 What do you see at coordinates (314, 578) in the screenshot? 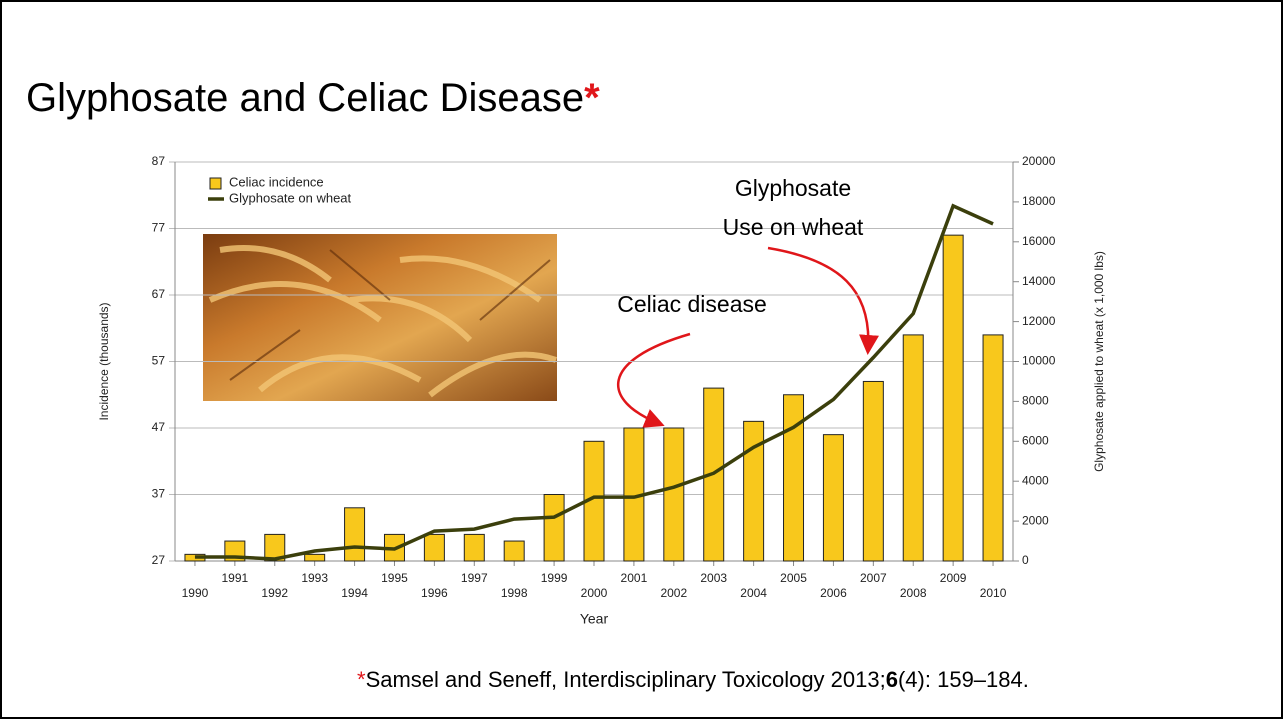
I see `x-tick-label: 1993` at bounding box center [314, 578].